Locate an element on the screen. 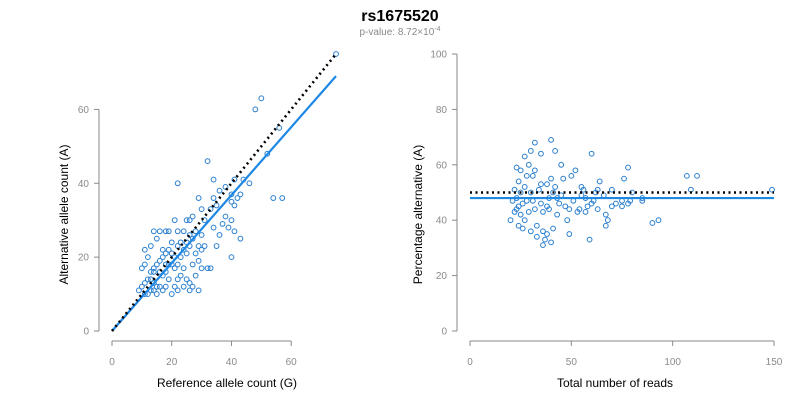 The height and width of the screenshot is (400, 800). y-tick-label: 40 is located at coordinates (442, 221).